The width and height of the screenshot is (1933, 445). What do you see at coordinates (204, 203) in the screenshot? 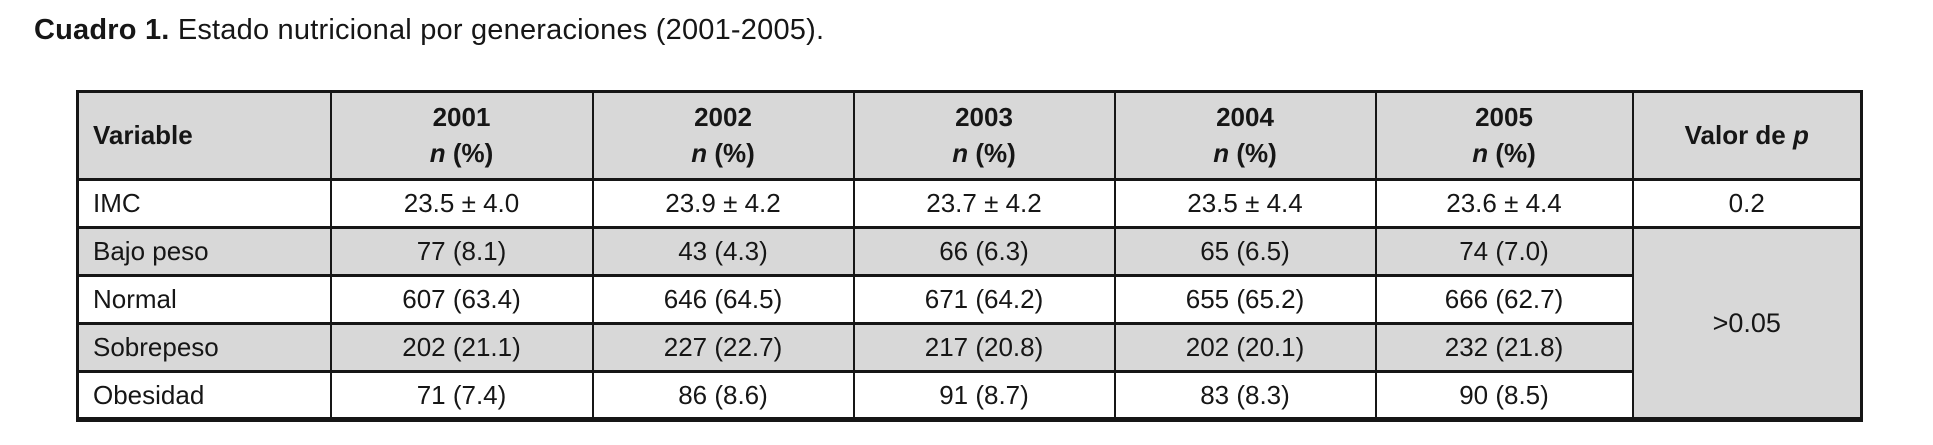
I see `row-label: IMC` at bounding box center [204, 203].